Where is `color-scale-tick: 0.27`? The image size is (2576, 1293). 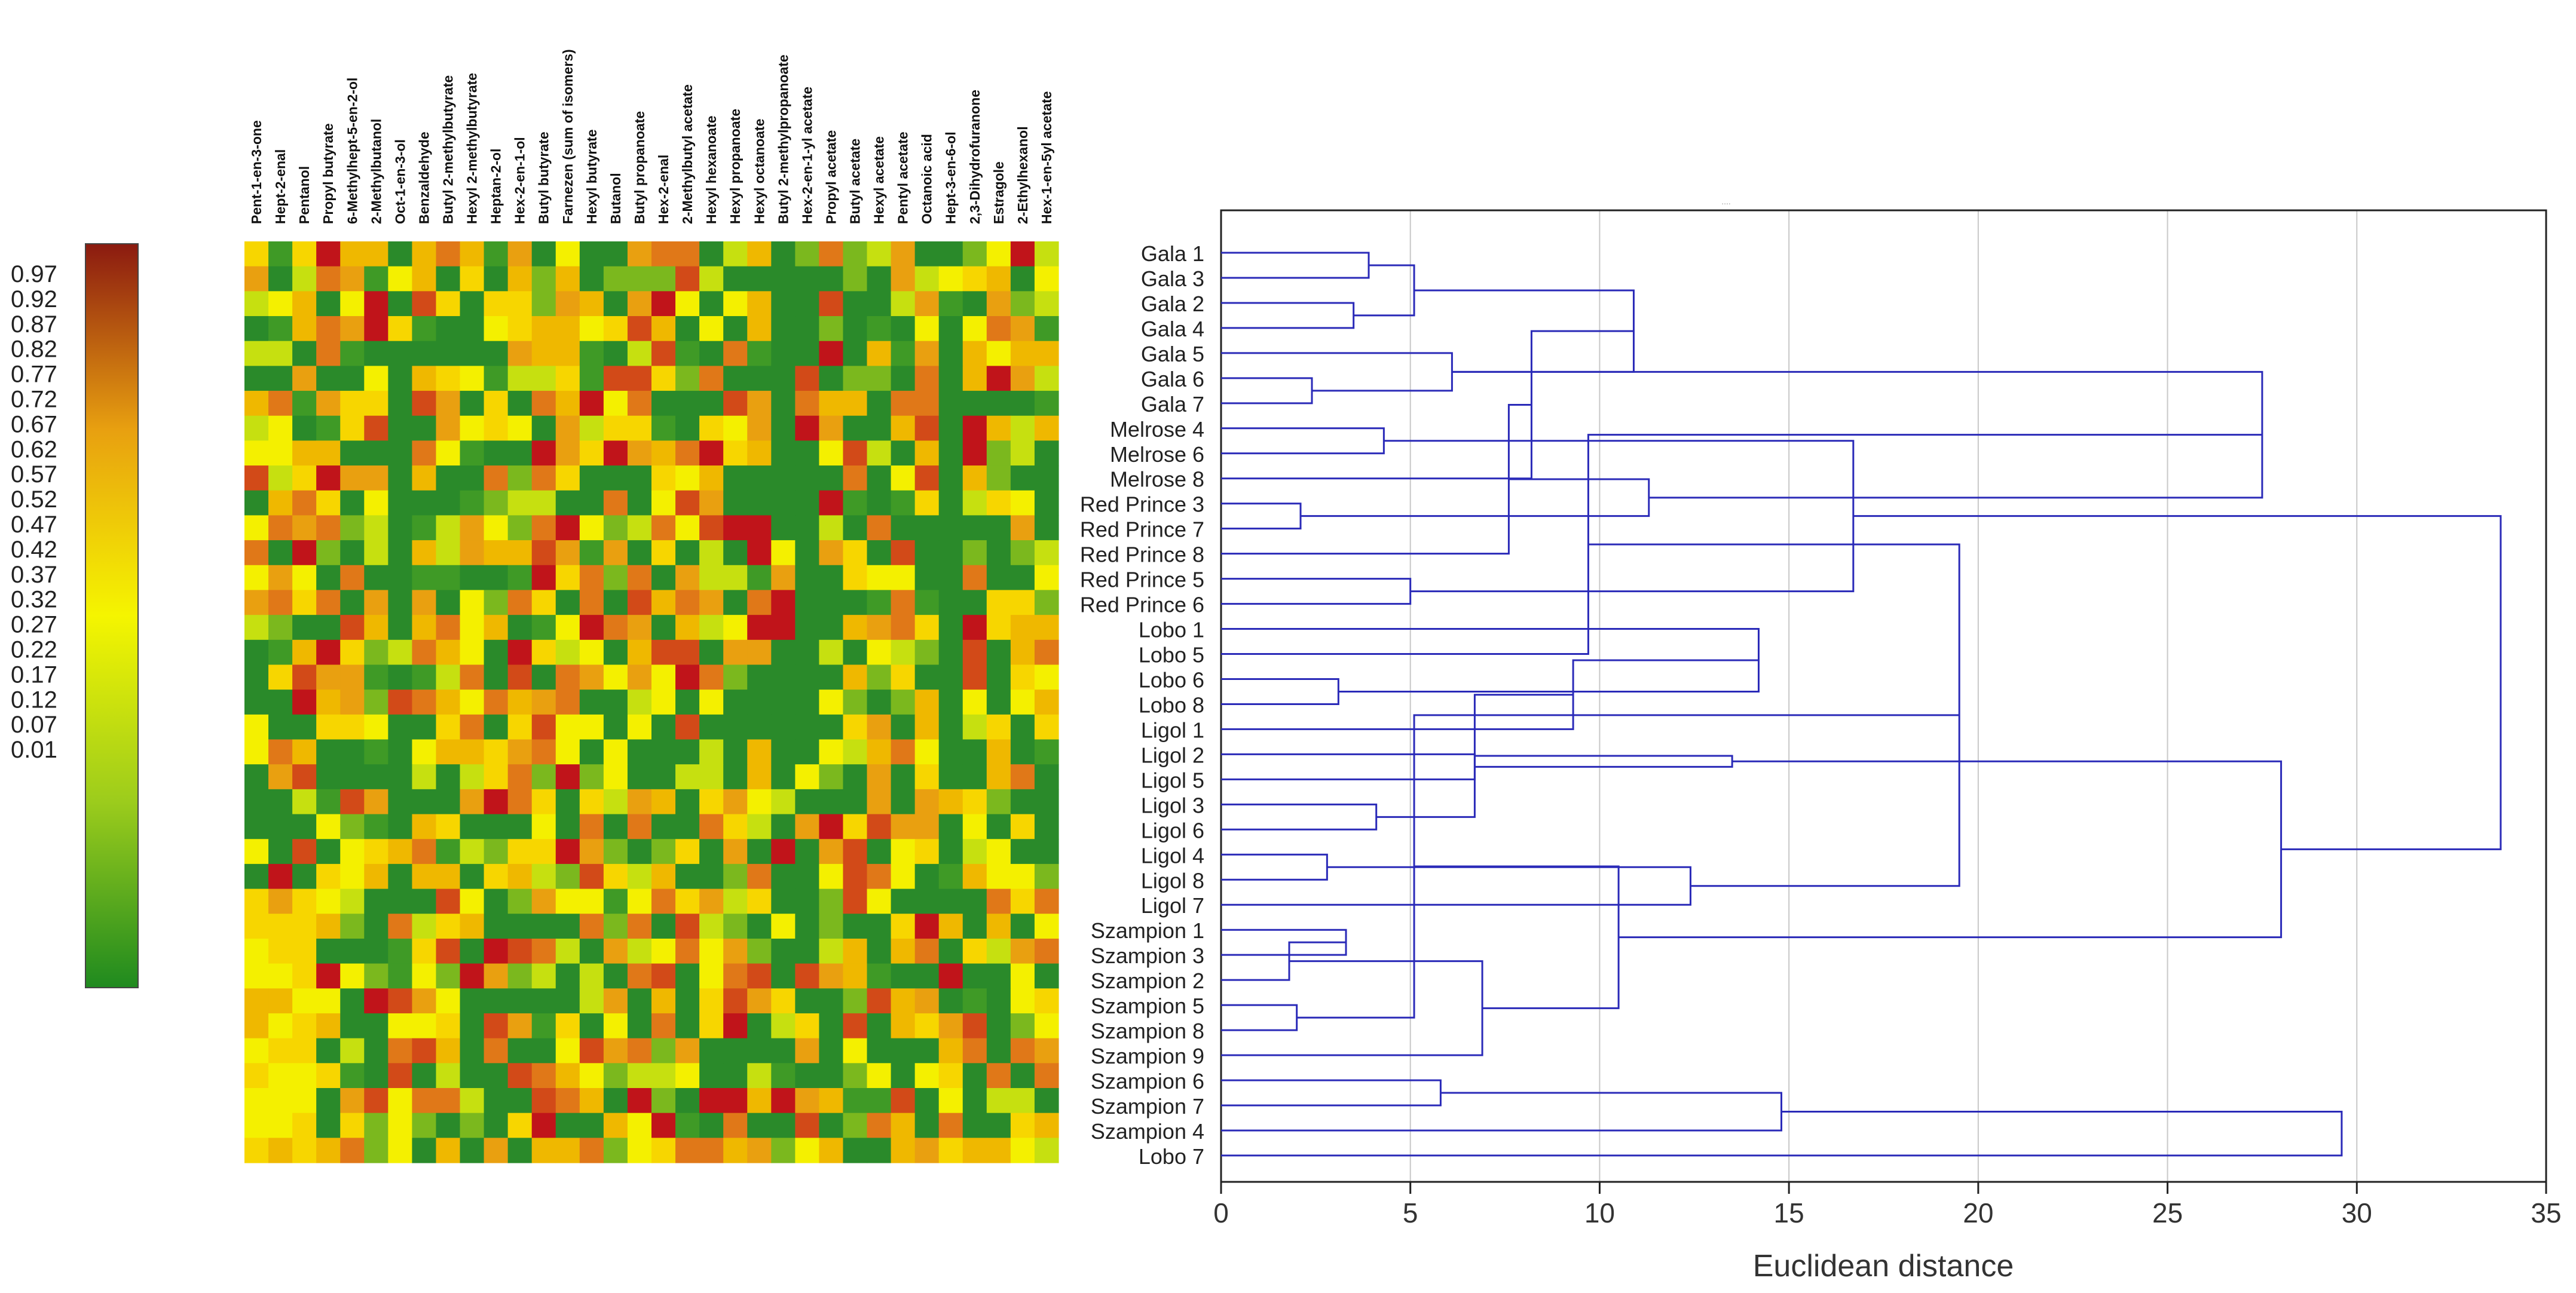
color-scale-tick: 0.27 is located at coordinates (34, 625).